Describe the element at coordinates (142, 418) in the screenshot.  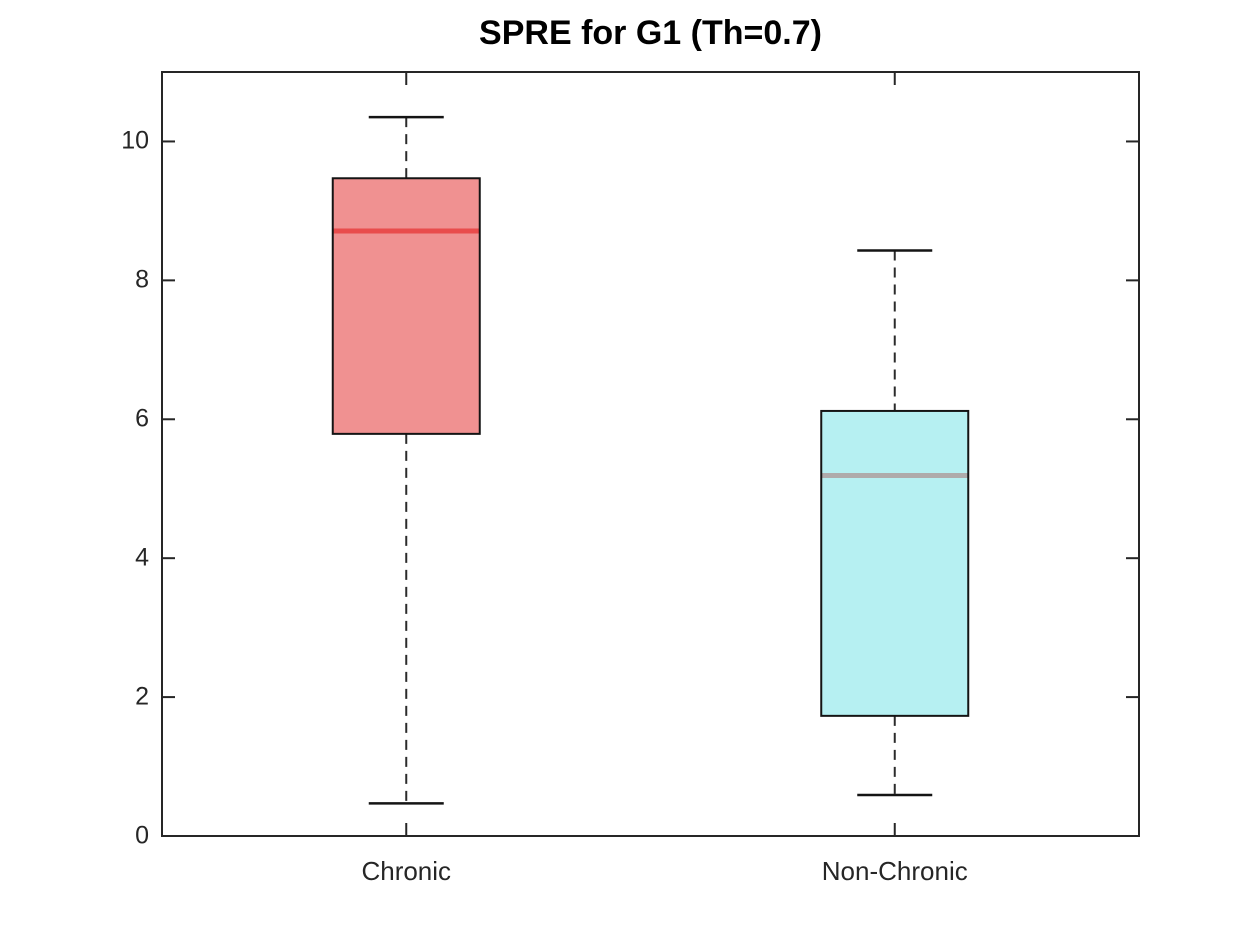
I see `y-tick-label: 6` at that location.